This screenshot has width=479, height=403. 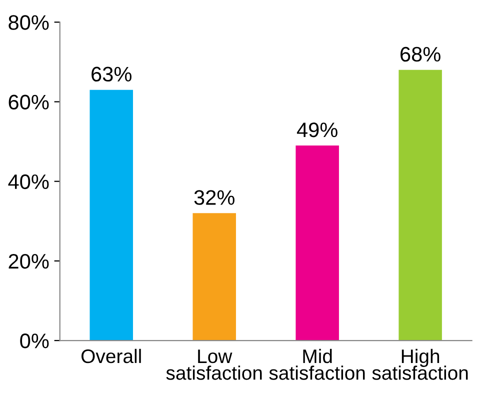 What do you see at coordinates (28, 22) in the screenshot?
I see `y-tick-label: 80%` at bounding box center [28, 22].